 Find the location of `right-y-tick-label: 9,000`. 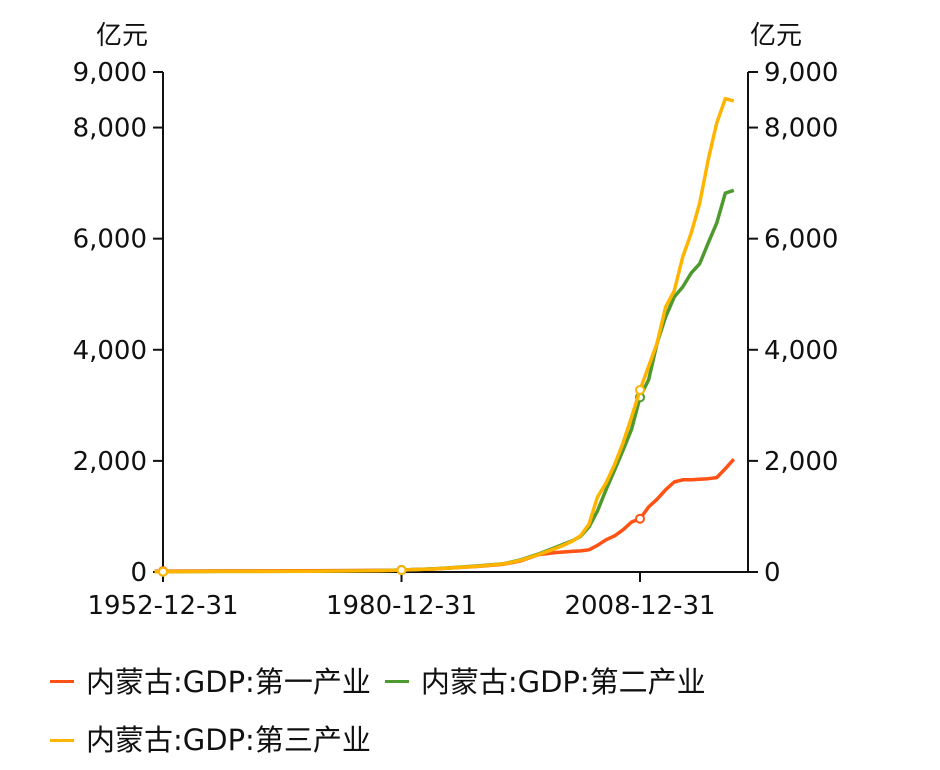

right-y-tick-label: 9,000 is located at coordinates (801, 73).